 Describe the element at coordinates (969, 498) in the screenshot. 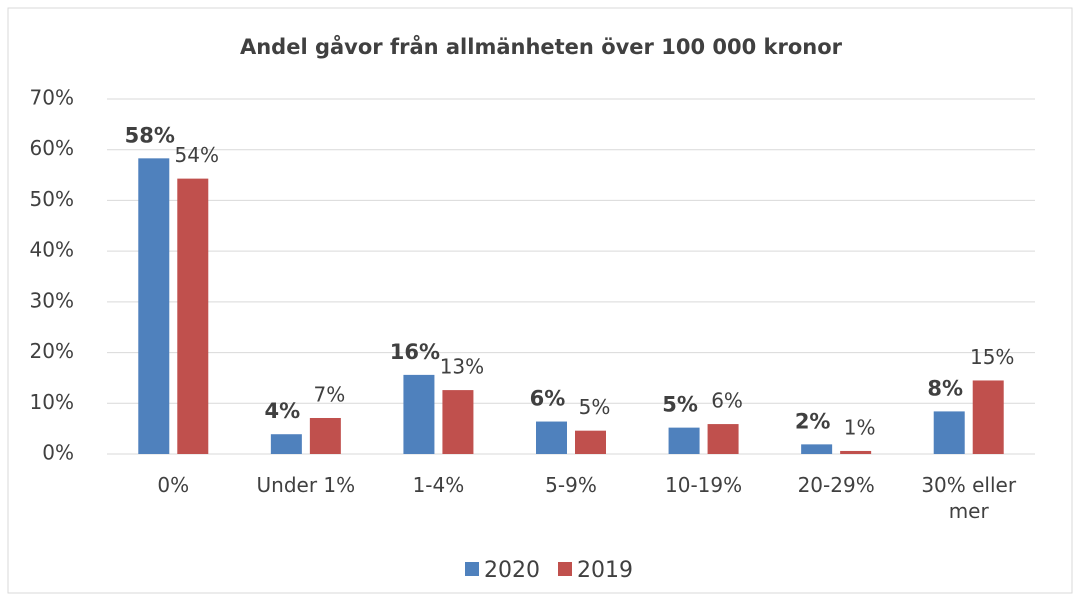

I see `x-tick-label: 30% eller mer` at that location.